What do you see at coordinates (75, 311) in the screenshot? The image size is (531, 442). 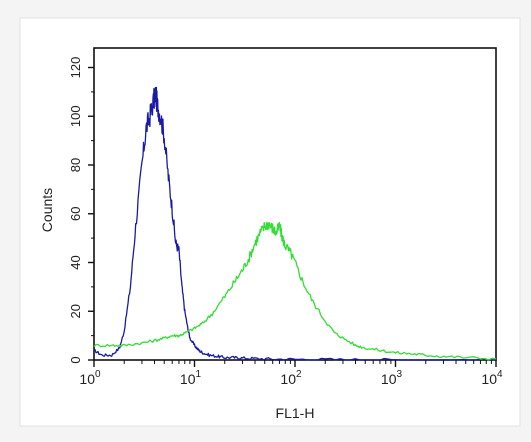 I see `y-tick-label: 20` at bounding box center [75, 311].